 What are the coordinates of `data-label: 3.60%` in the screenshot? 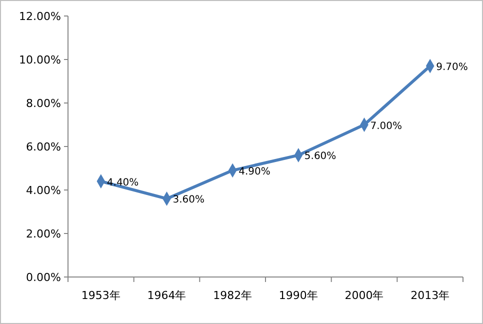 It's located at (188, 200).